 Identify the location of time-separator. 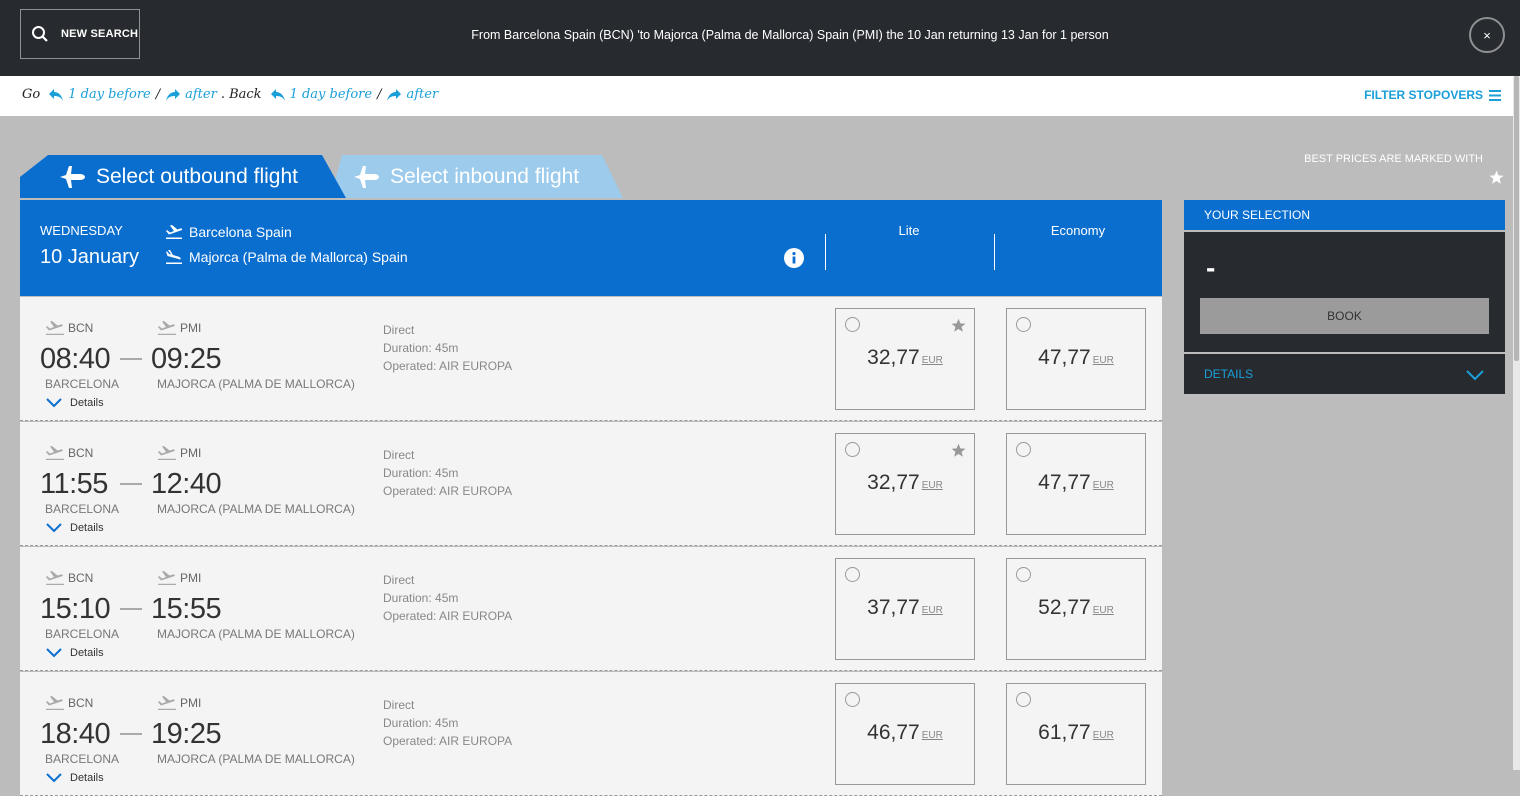
(131, 359).